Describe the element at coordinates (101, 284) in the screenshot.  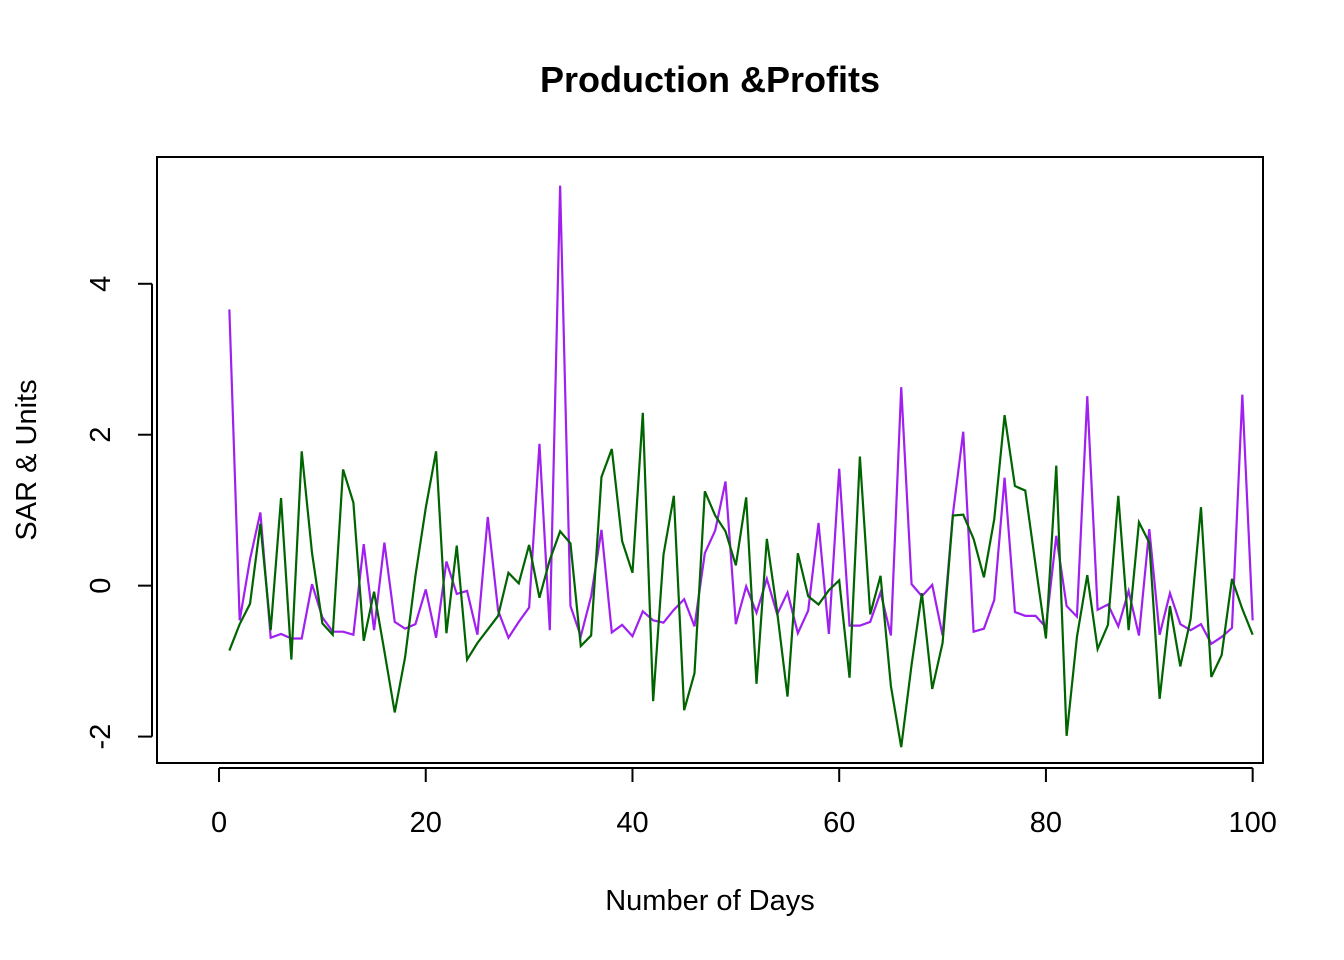
I see `y-tick-label: 4` at that location.